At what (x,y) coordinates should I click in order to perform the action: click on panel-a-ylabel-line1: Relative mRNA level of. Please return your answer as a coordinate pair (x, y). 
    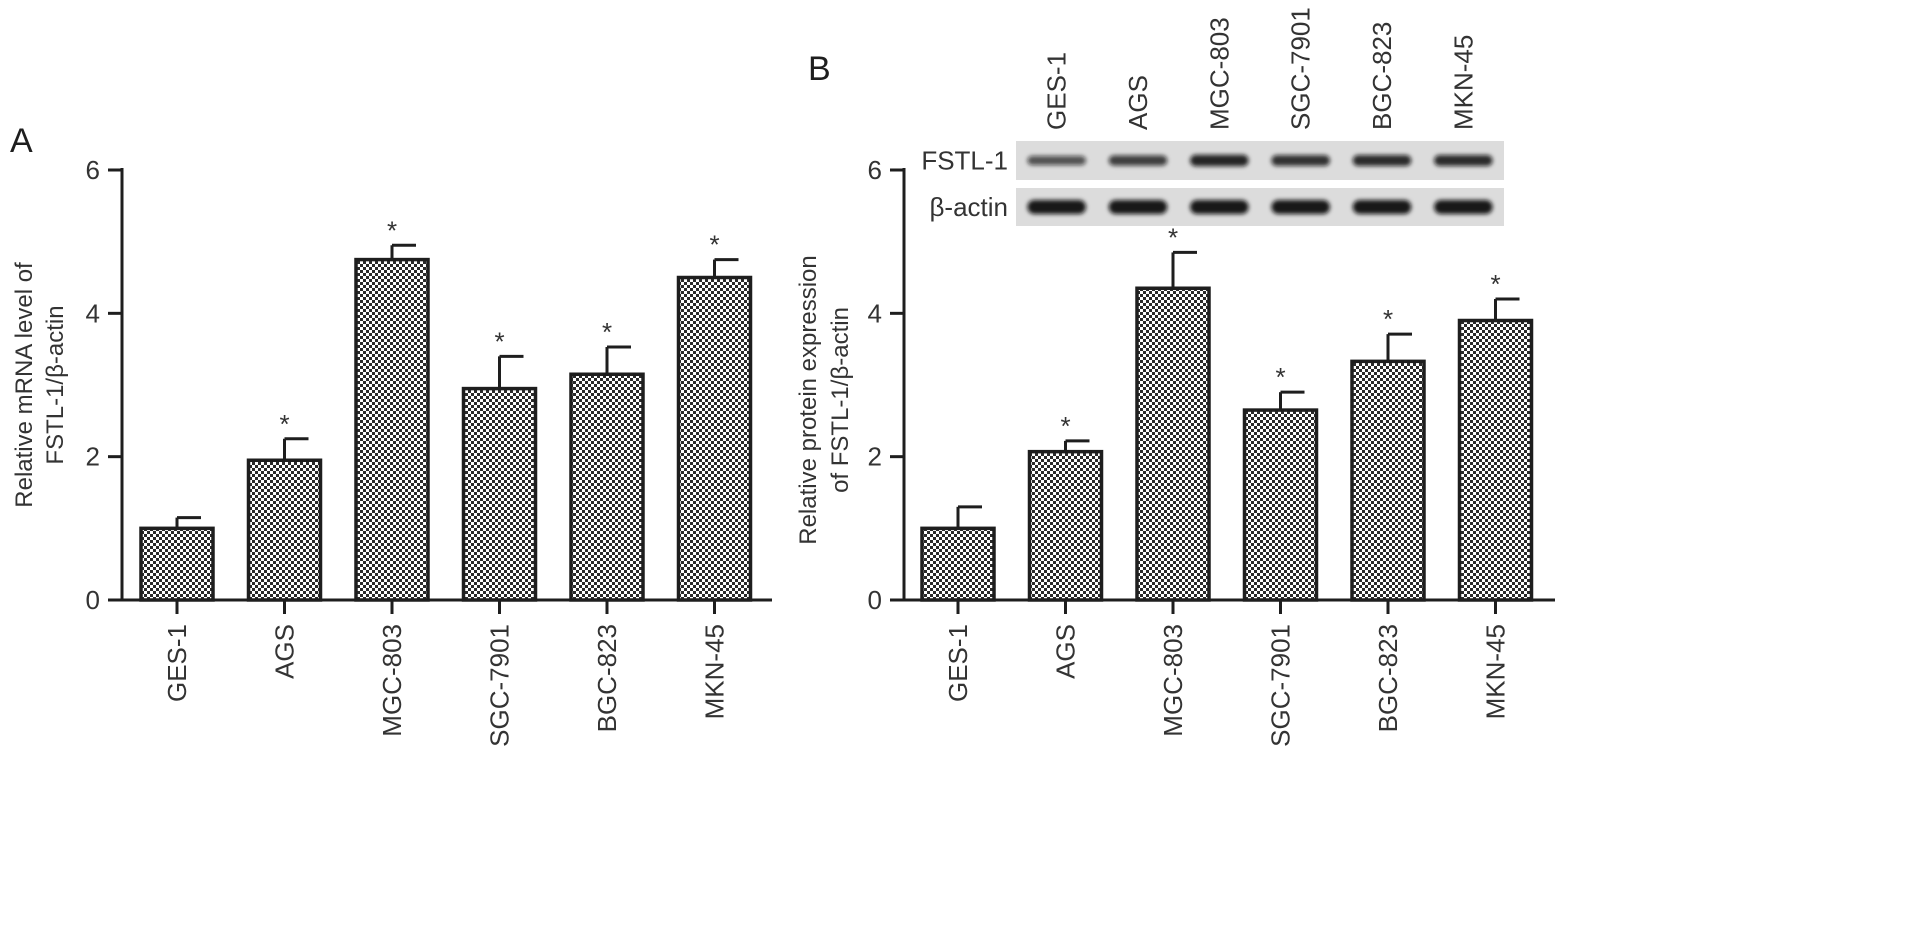
    Looking at the image, I should click on (24, 385).